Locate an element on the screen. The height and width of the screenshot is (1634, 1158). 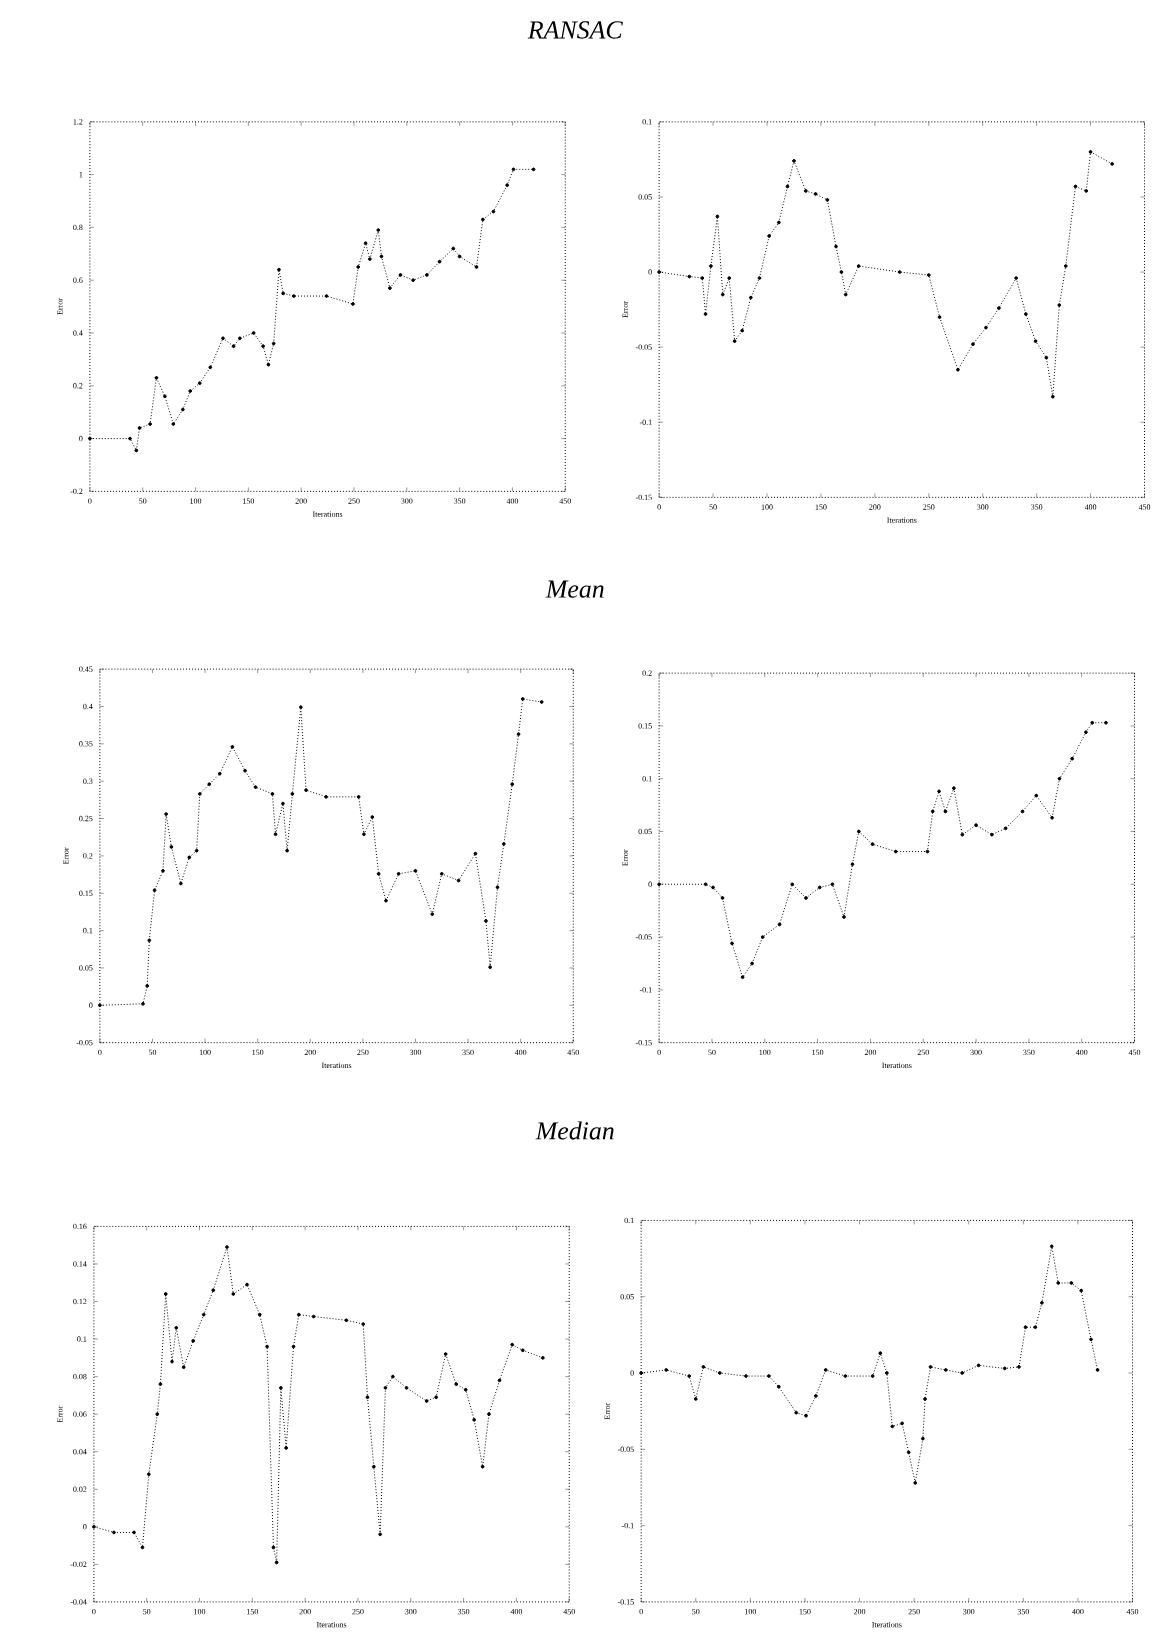
chart-title: Mean is located at coordinates (575, 589).